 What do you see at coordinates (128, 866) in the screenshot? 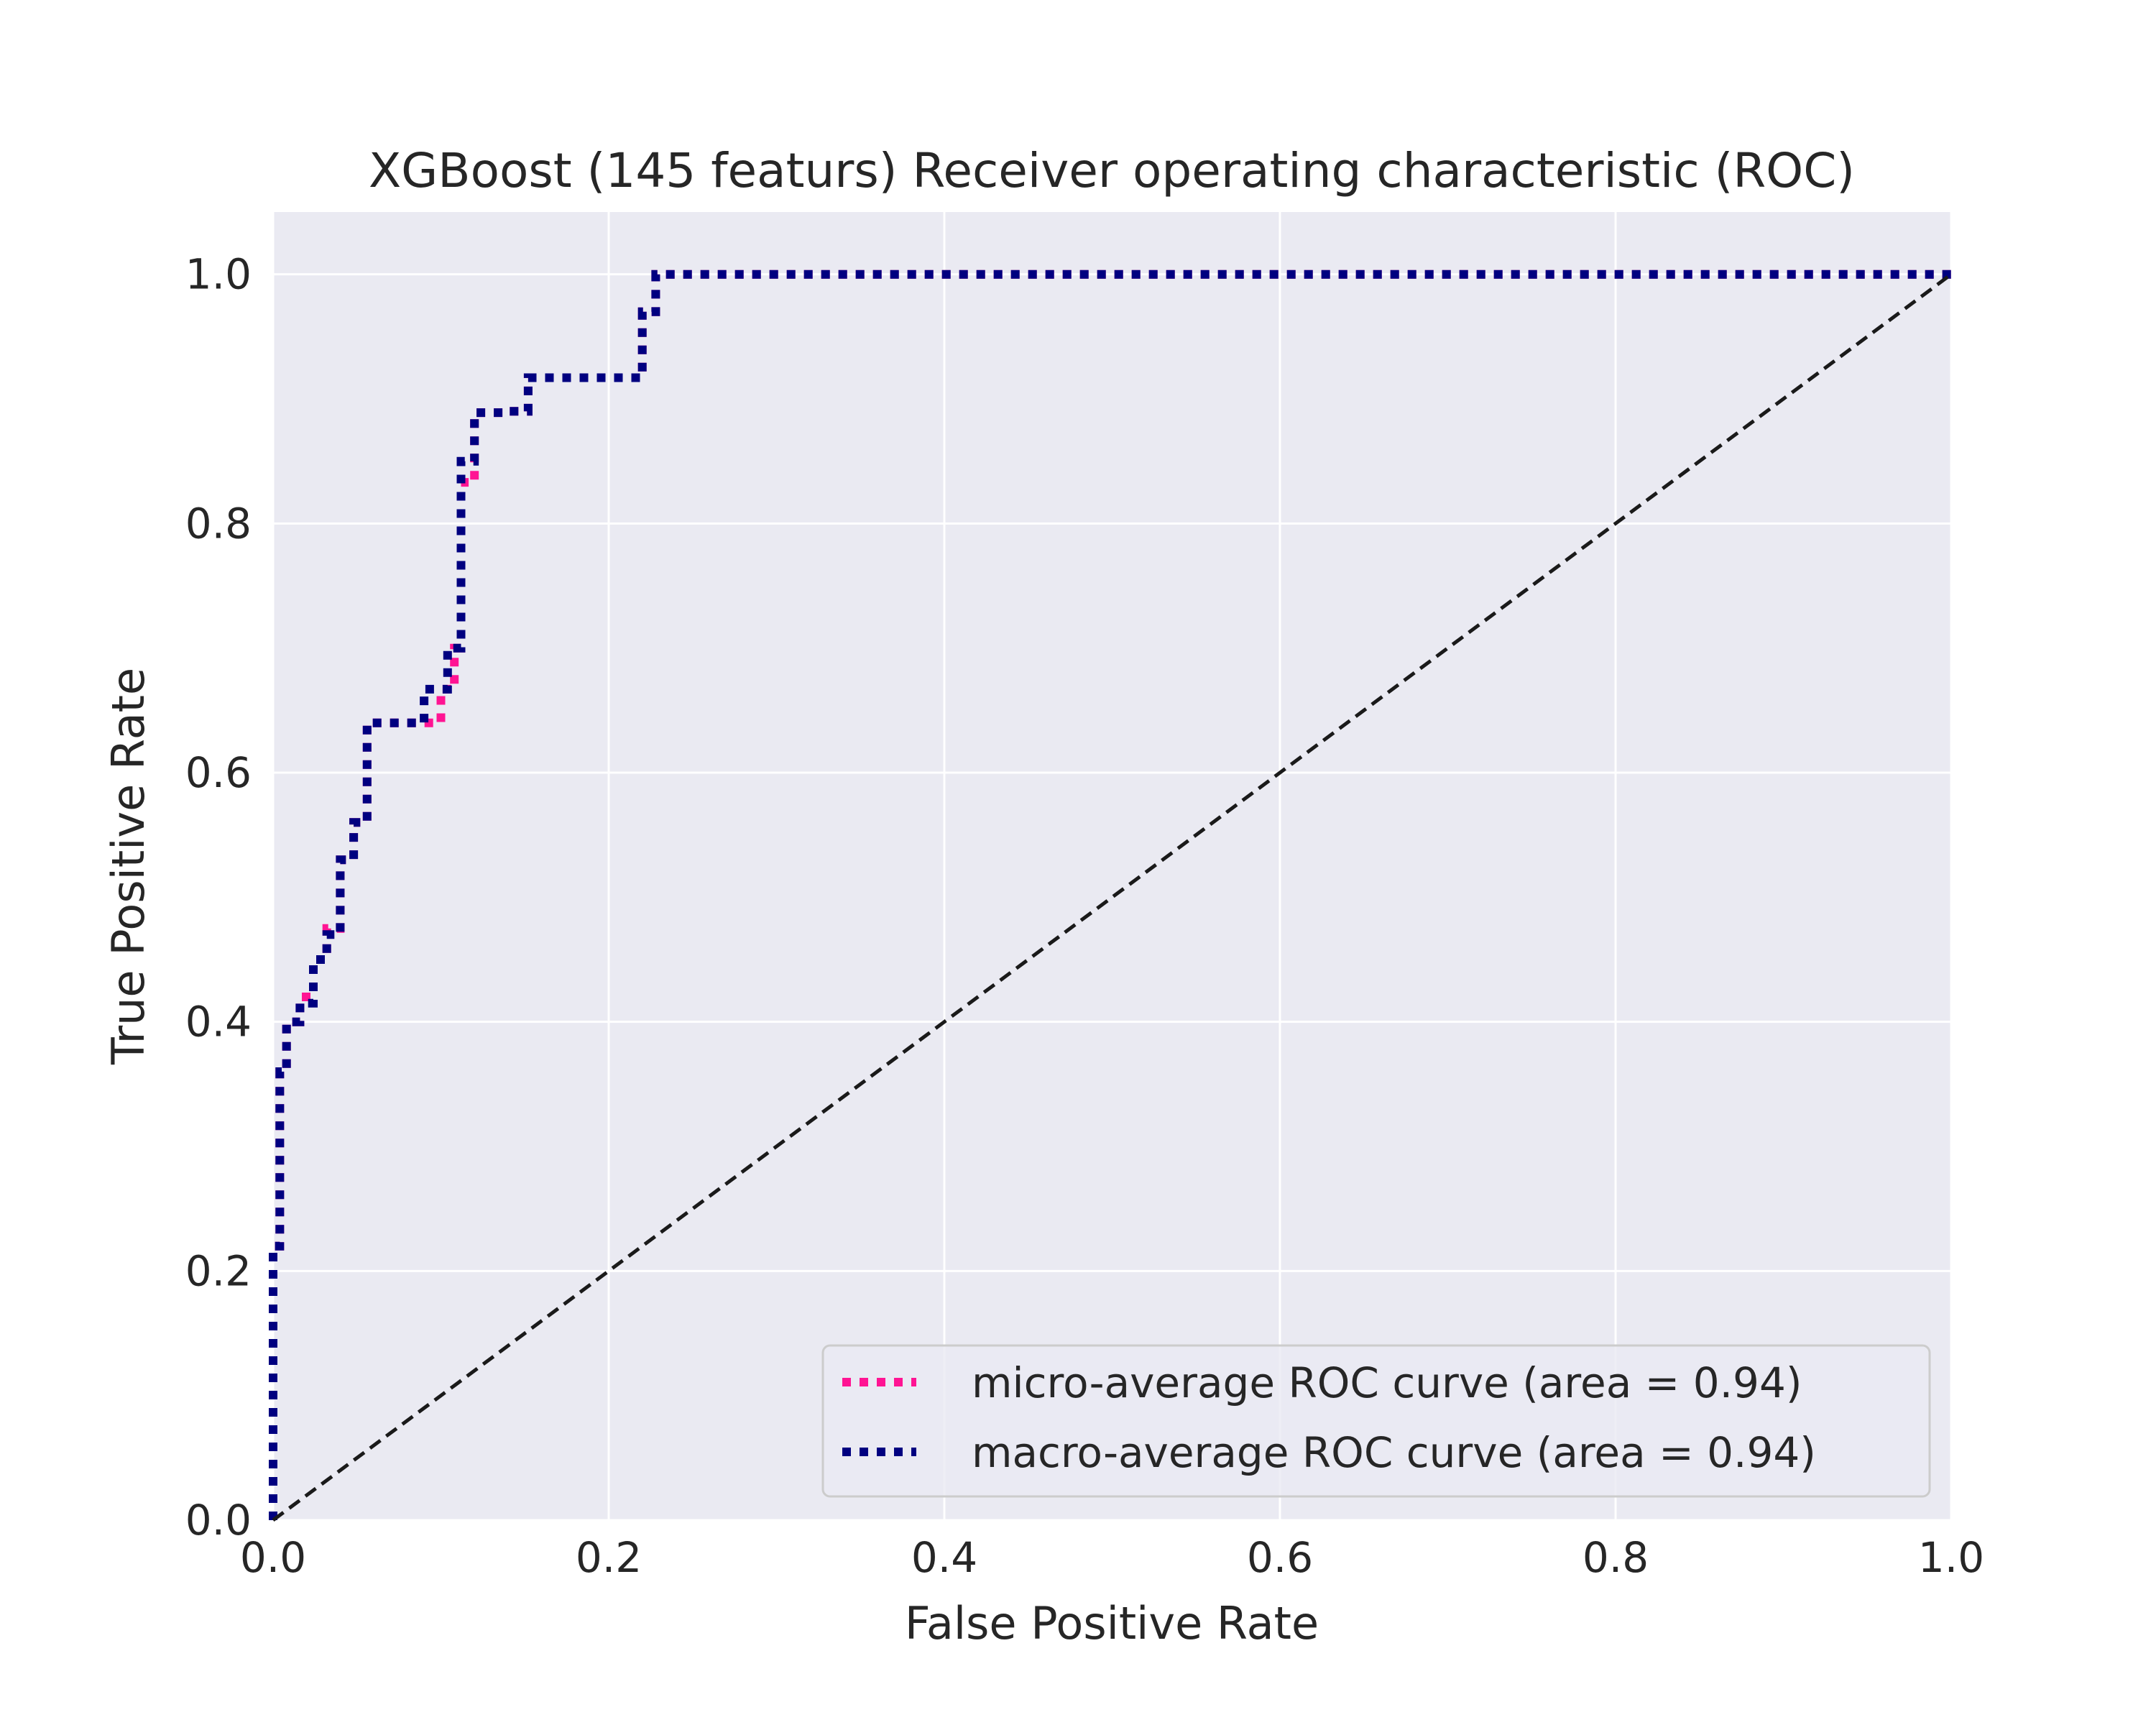
I see `y-axis-title: True Positive Rate` at bounding box center [128, 866].